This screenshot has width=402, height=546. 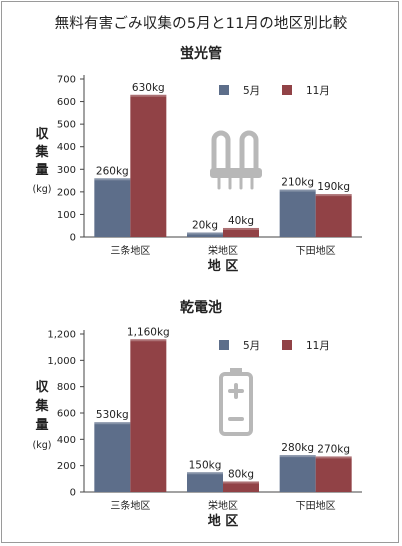 I want to click on y-tick-label: 500, so click(x=66, y=125).